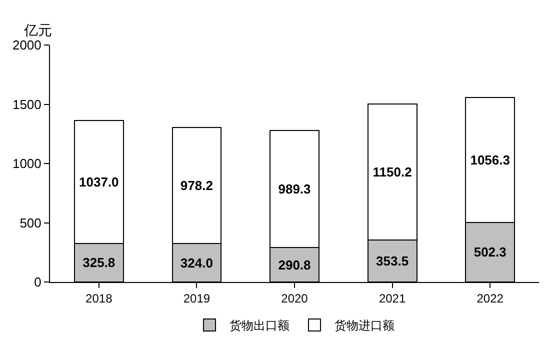 This screenshot has height=351, width=554. Describe the element at coordinates (294, 188) in the screenshot. I see `data-label: 989.3` at that location.